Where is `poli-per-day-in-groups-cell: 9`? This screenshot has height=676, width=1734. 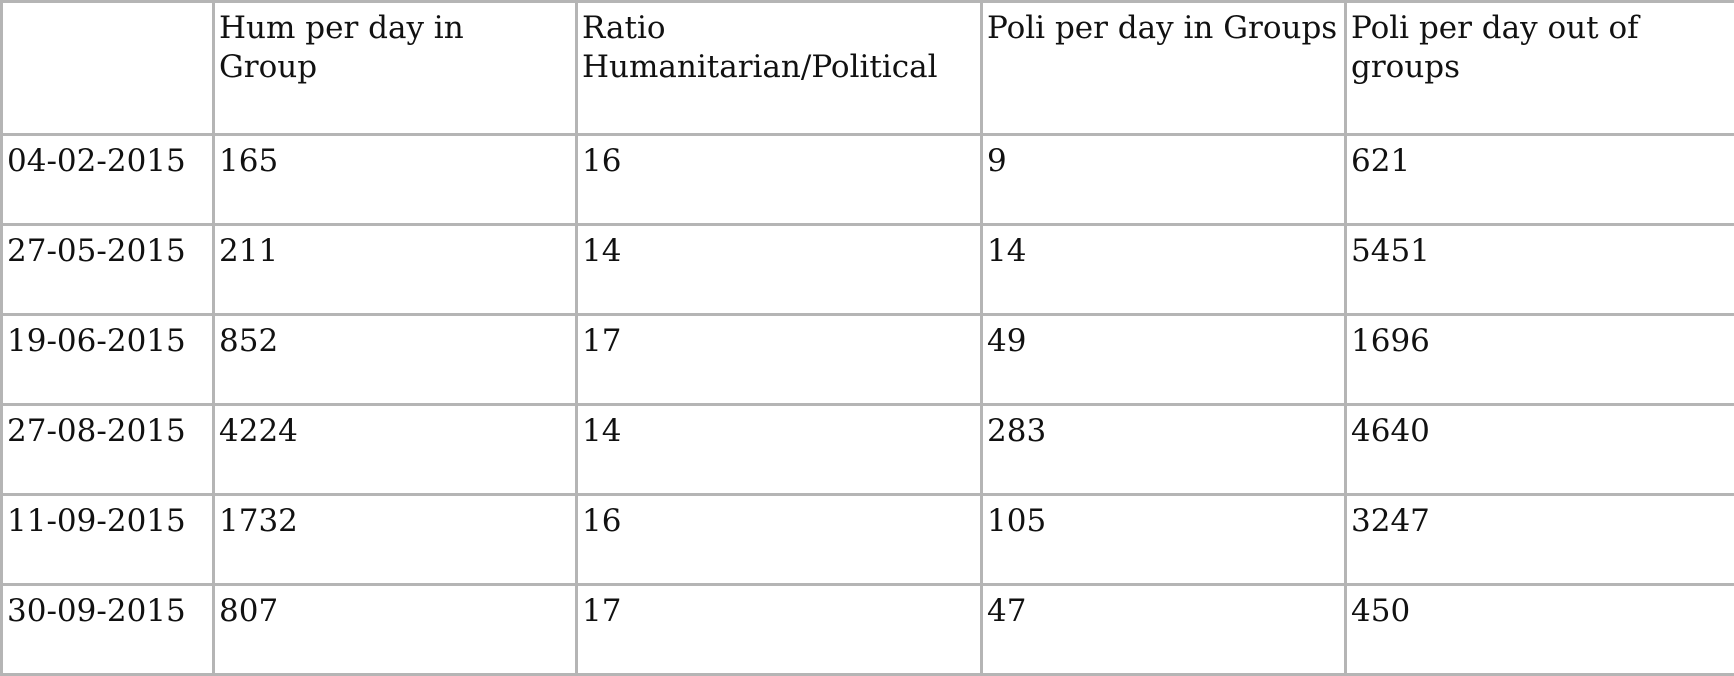 poli-per-day-in-groups-cell: 9 is located at coordinates (1164, 180).